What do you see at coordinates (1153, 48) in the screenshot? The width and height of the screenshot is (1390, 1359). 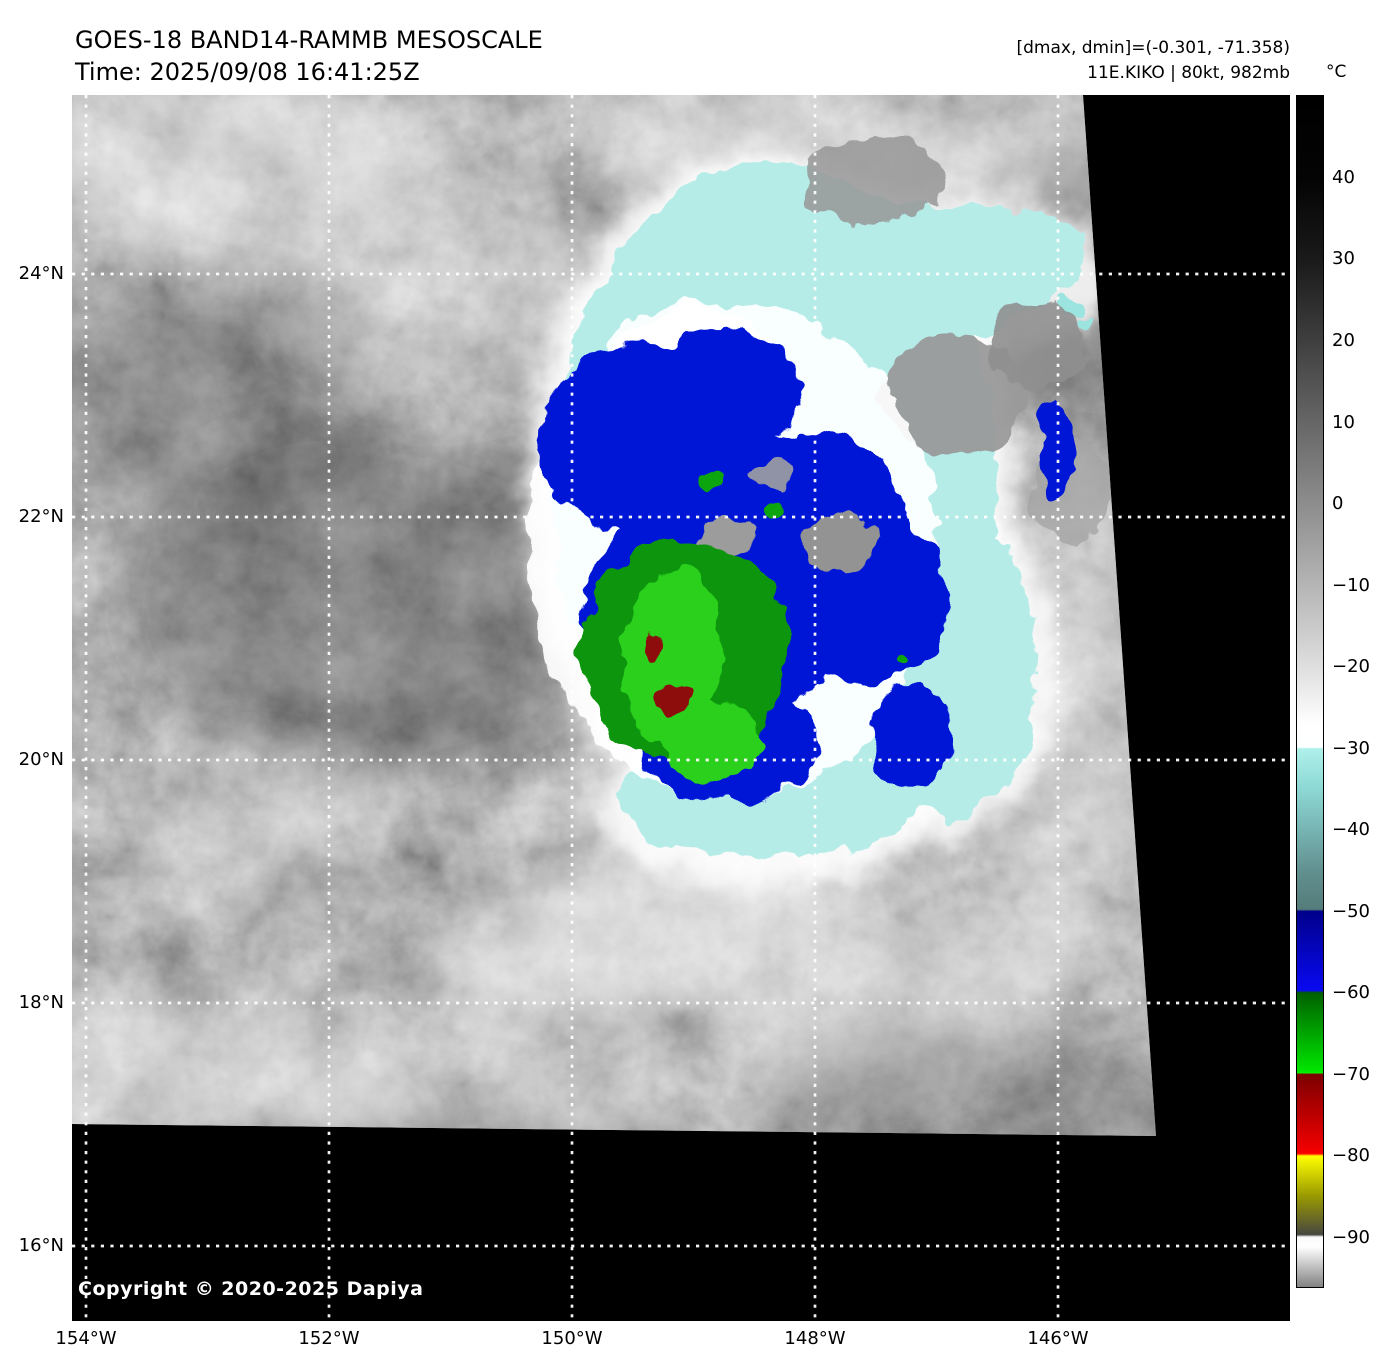 I see `dmax-dmin-label: [dmax, dmin]=(-0.301, -71.358)` at bounding box center [1153, 48].